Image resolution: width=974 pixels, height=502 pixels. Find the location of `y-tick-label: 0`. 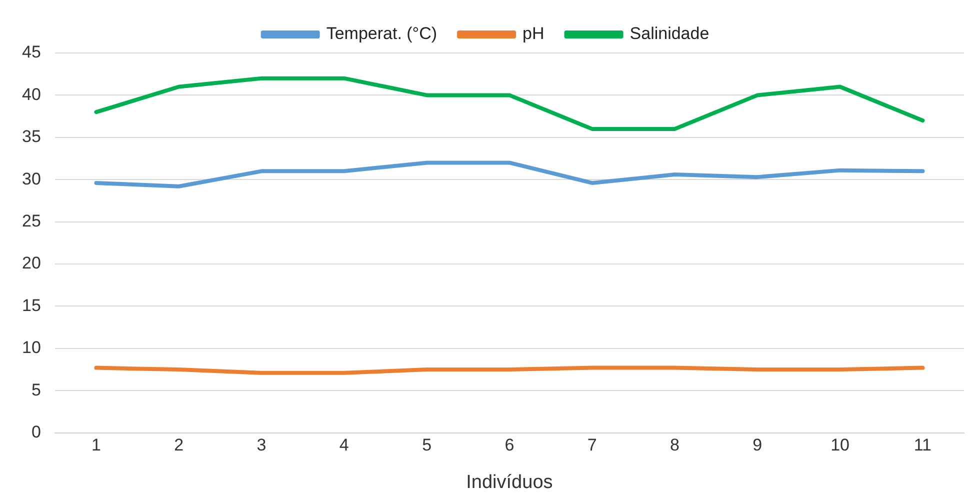

y-tick-label: 0 is located at coordinates (36, 432).